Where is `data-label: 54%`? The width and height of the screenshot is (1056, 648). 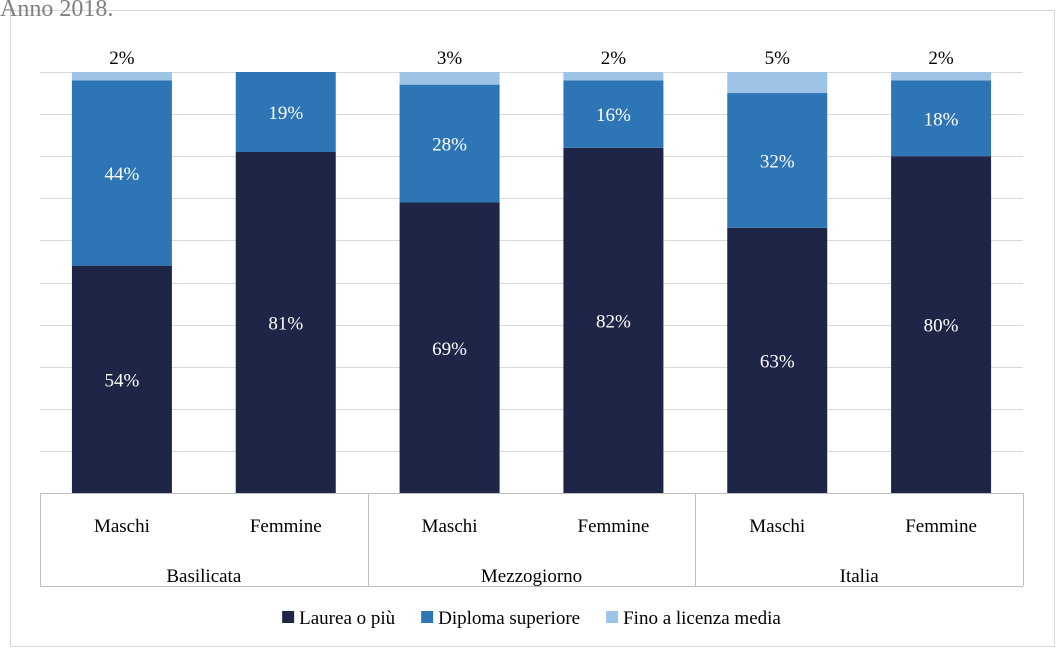 data-label: 54% is located at coordinates (122, 380).